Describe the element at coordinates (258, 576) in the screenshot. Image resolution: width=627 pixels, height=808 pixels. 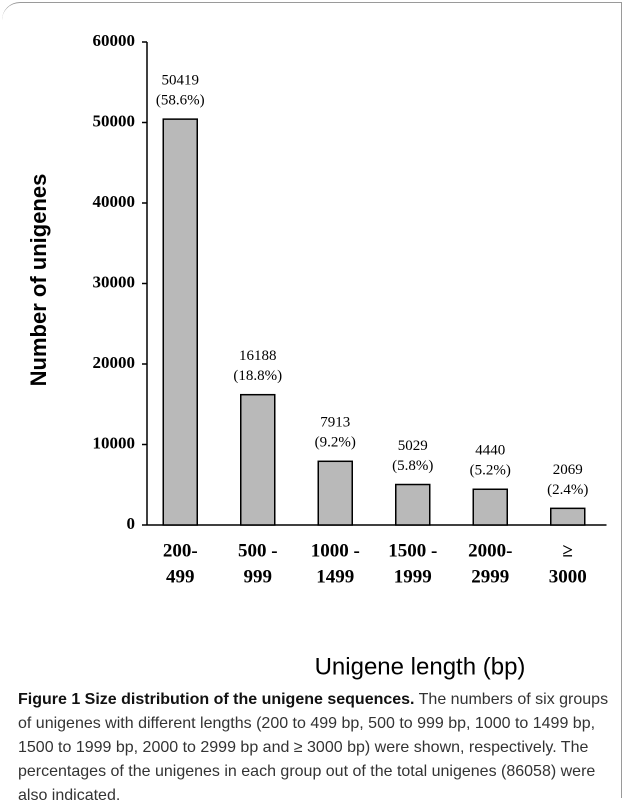
I see `x-tick-label: 999` at that location.